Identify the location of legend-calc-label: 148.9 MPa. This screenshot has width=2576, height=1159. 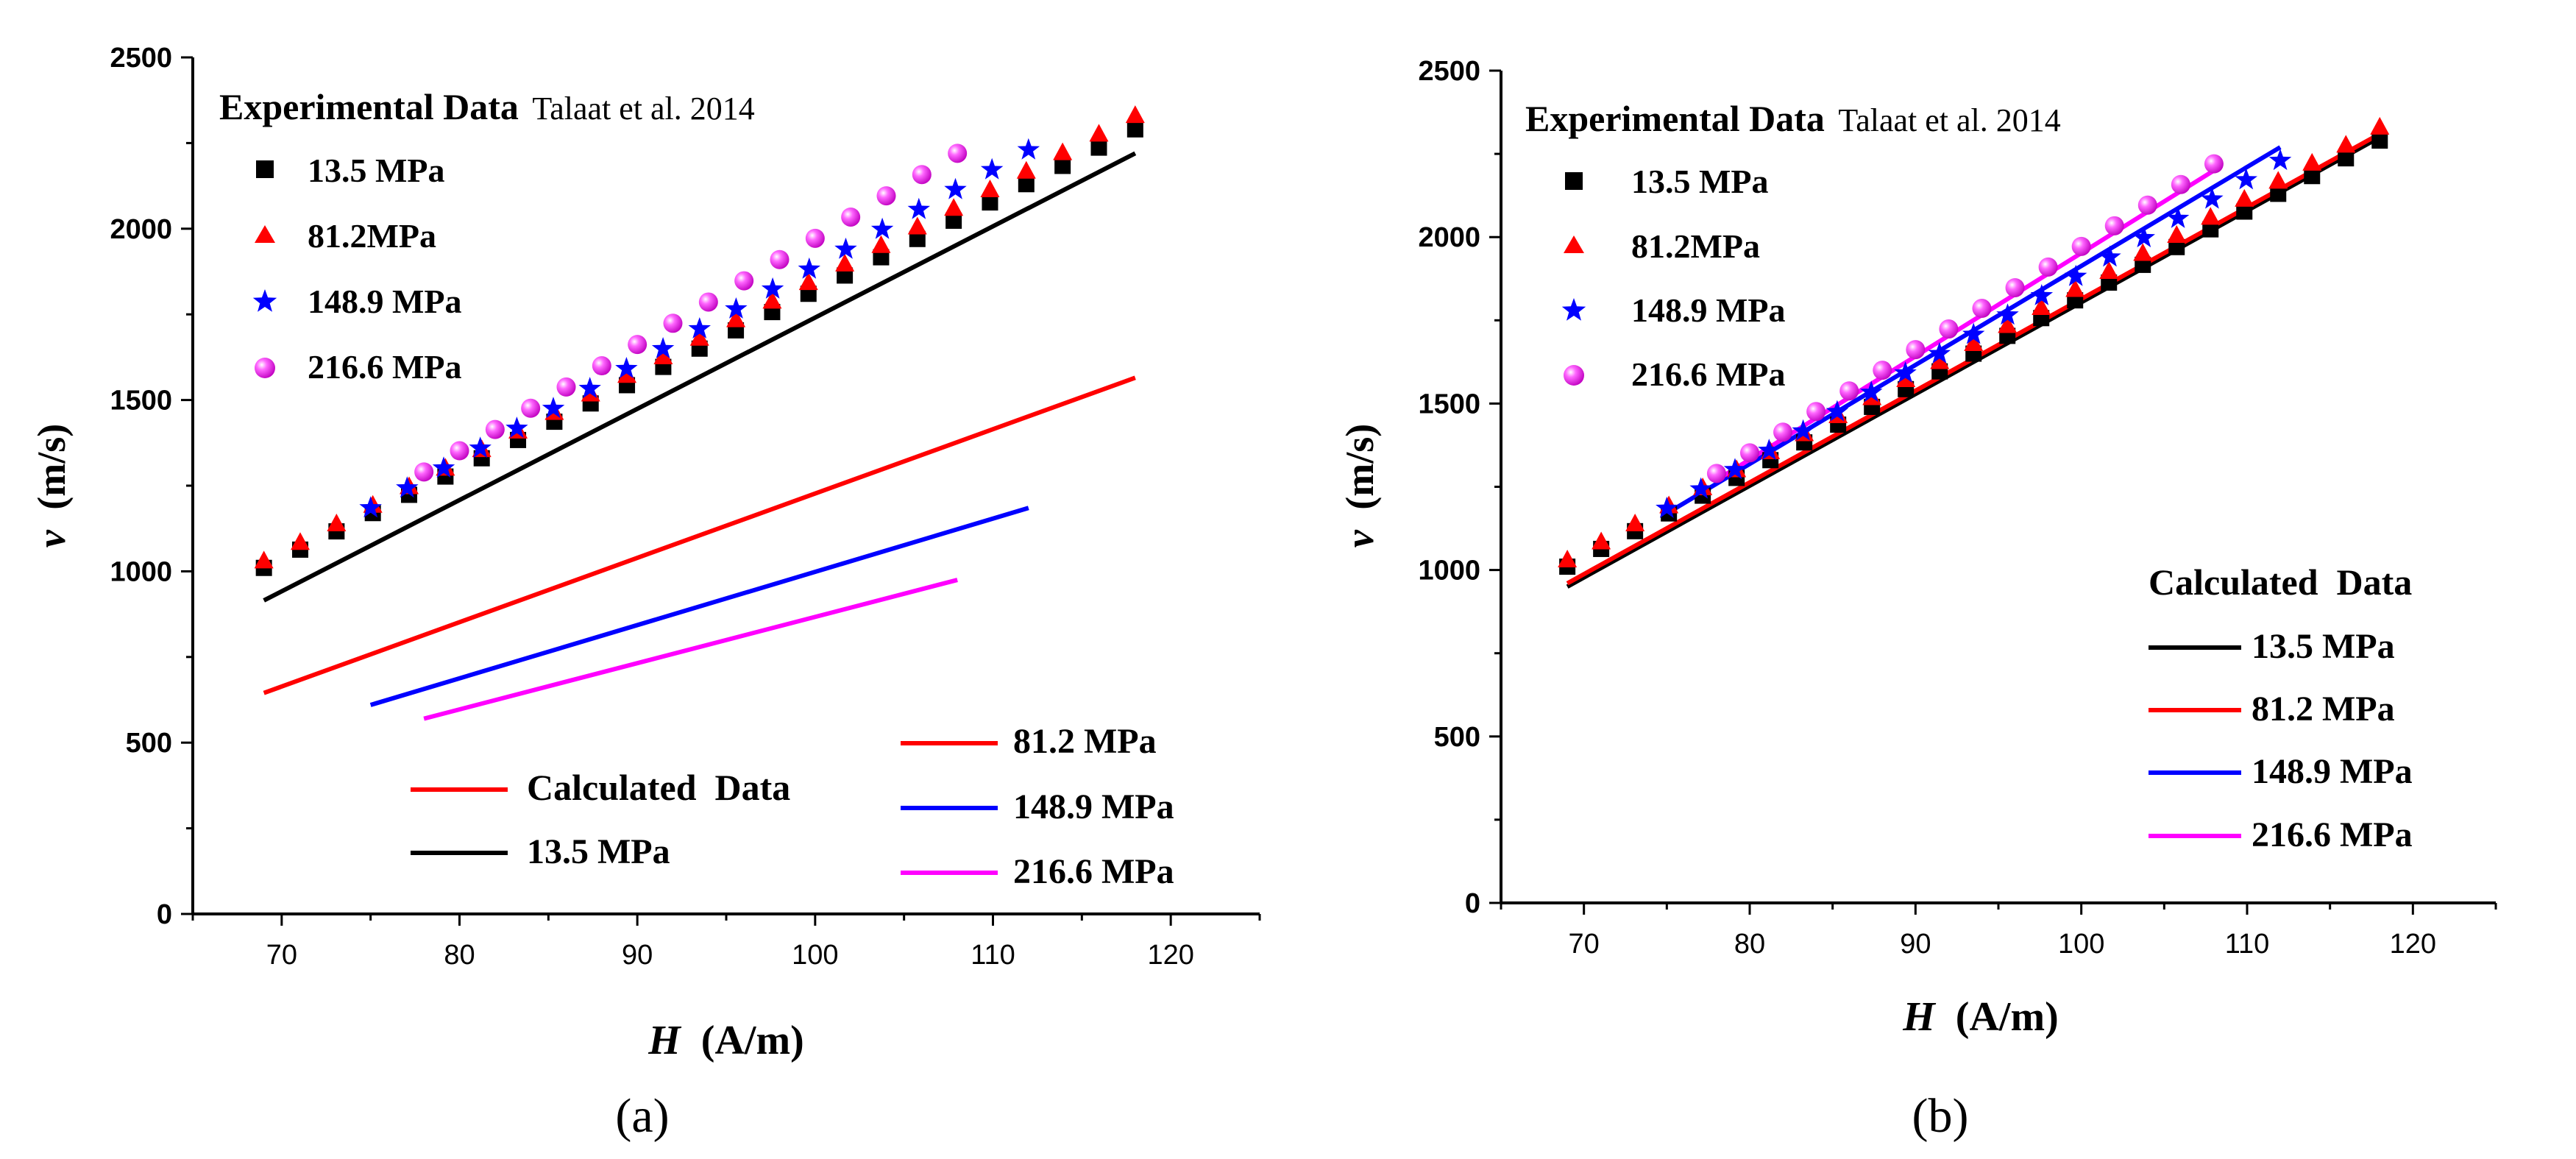
(2332, 771).